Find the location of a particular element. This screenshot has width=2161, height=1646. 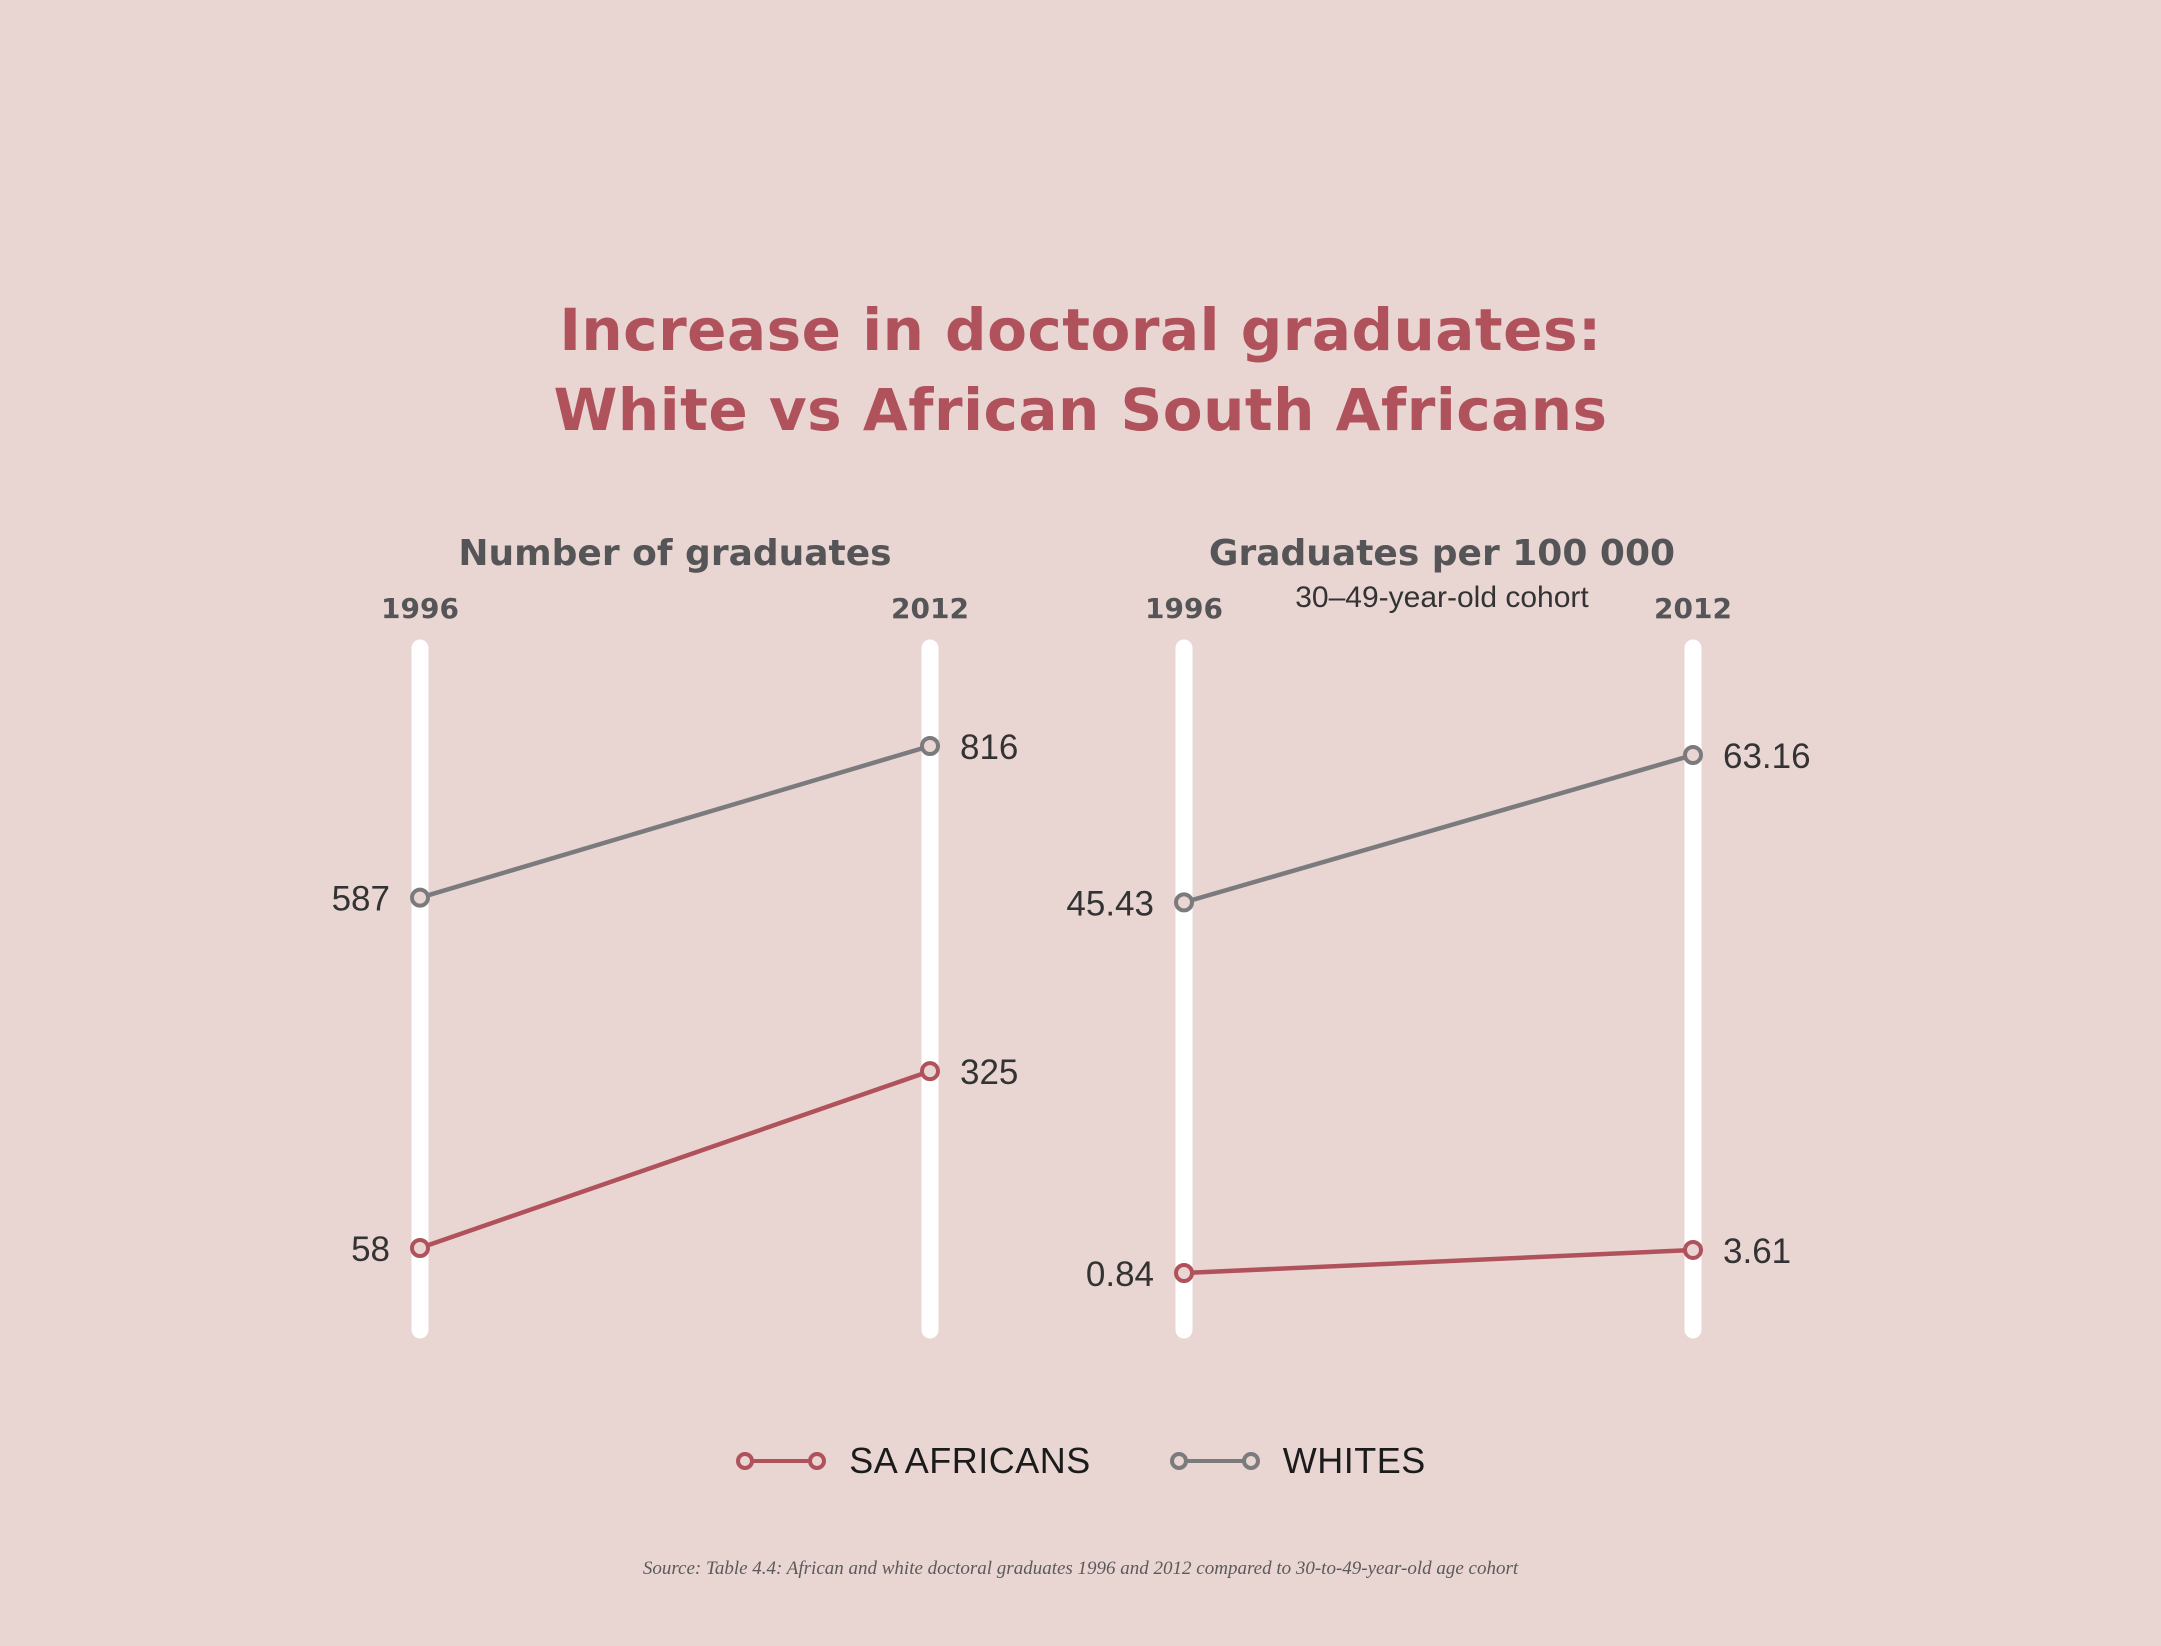

data-label-whites-2012-panel-2: 63.16 is located at coordinates (1767, 756).